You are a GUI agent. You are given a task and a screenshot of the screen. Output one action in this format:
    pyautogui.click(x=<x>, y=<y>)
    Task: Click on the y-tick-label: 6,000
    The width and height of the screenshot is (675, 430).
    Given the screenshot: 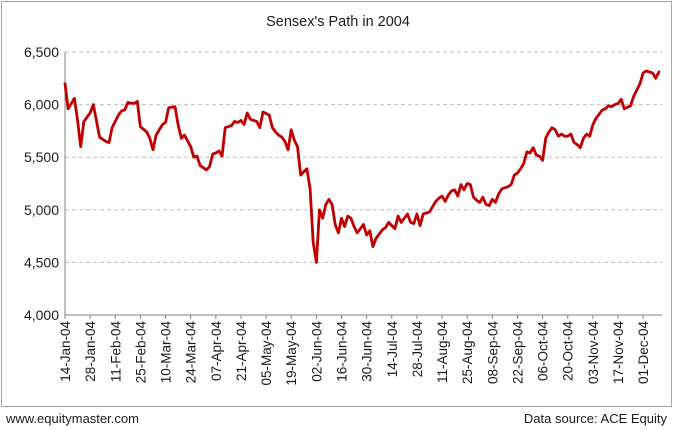 What is the action you would take?
    pyautogui.click(x=41, y=105)
    